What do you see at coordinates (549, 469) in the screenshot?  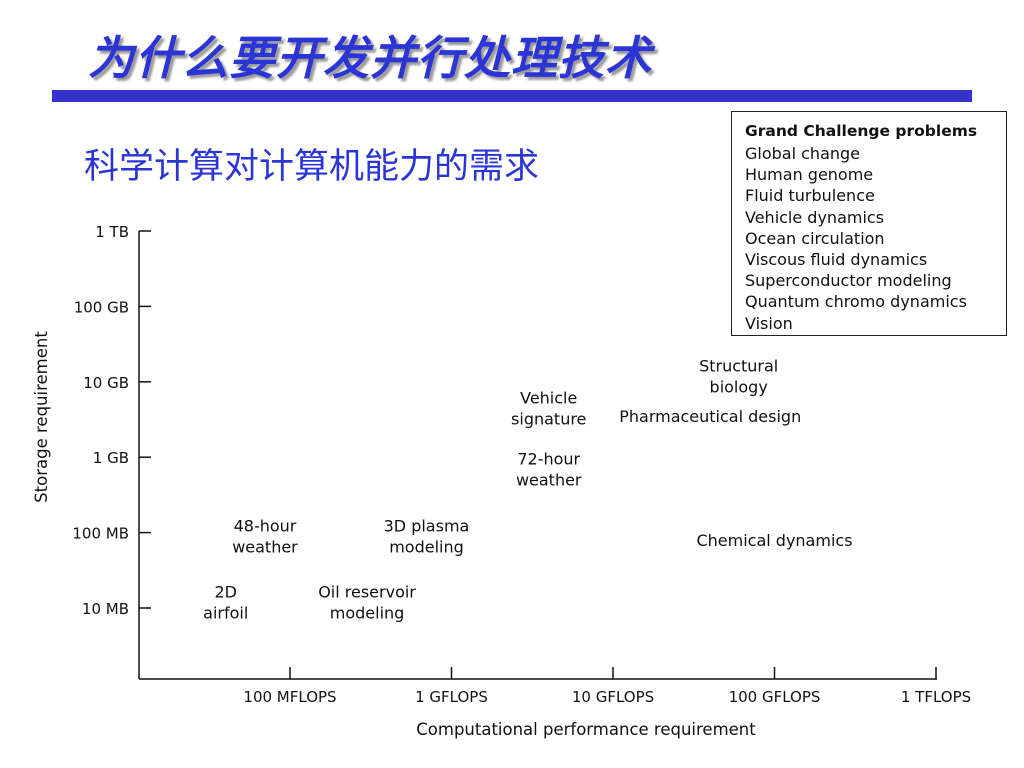 I see `data-point-label: 72-hour weather` at bounding box center [549, 469].